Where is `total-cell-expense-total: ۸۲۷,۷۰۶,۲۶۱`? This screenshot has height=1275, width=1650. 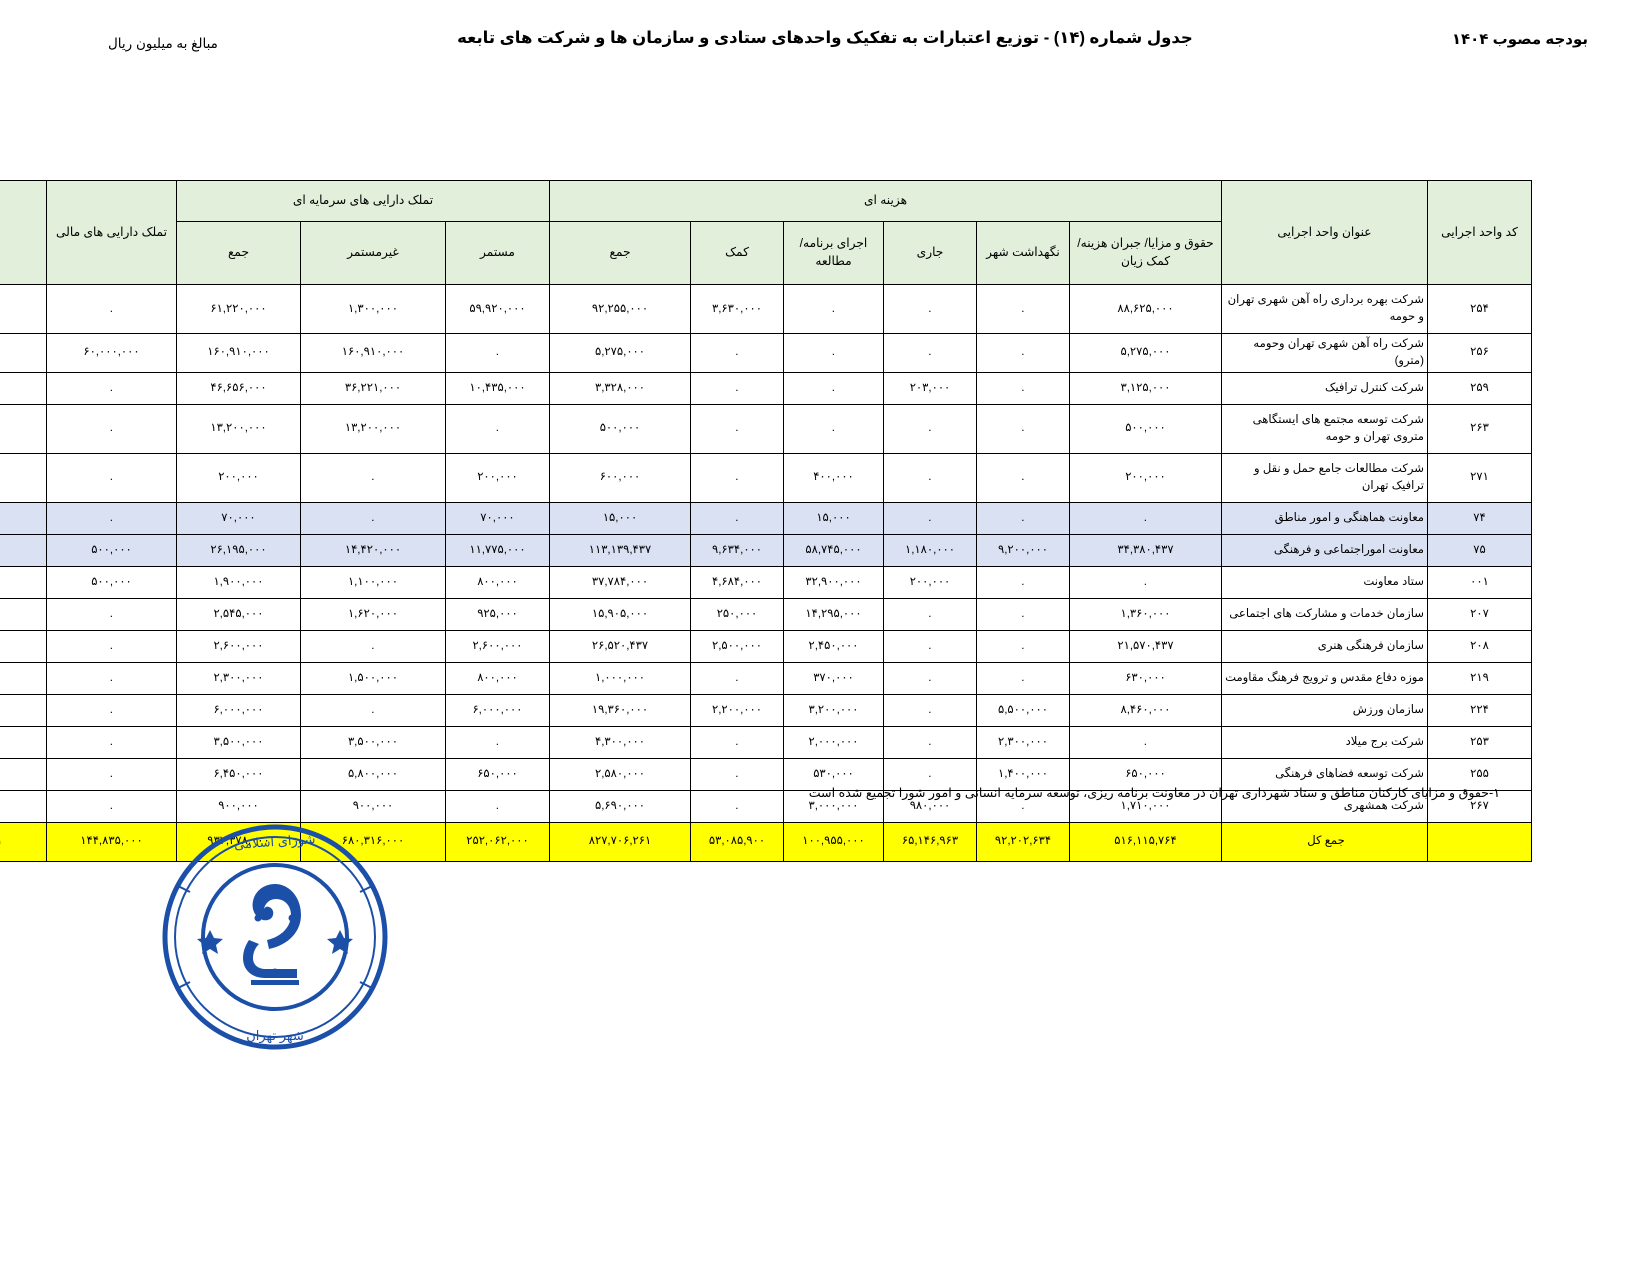 total-cell-expense-total: ۸۲۷,۷۰۶,۲۶۱ is located at coordinates (620, 841).